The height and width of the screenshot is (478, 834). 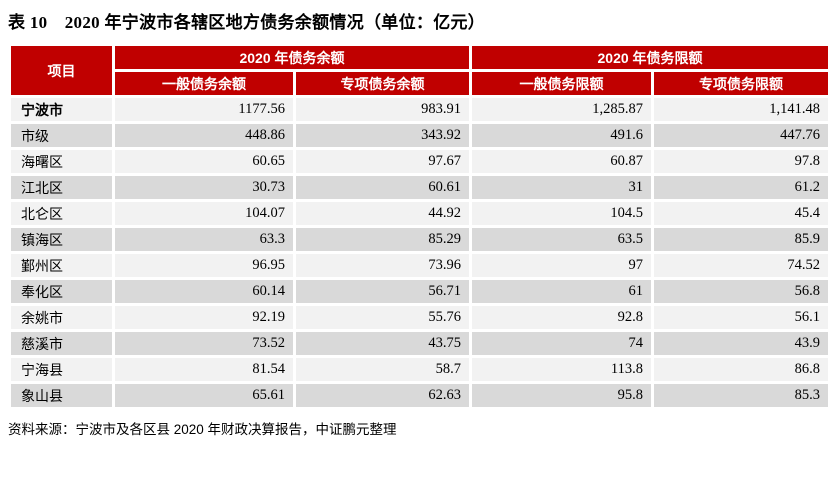 What do you see at coordinates (741, 83) in the screenshot?
I see `col-header-special-limit: 专项债务限额` at bounding box center [741, 83].